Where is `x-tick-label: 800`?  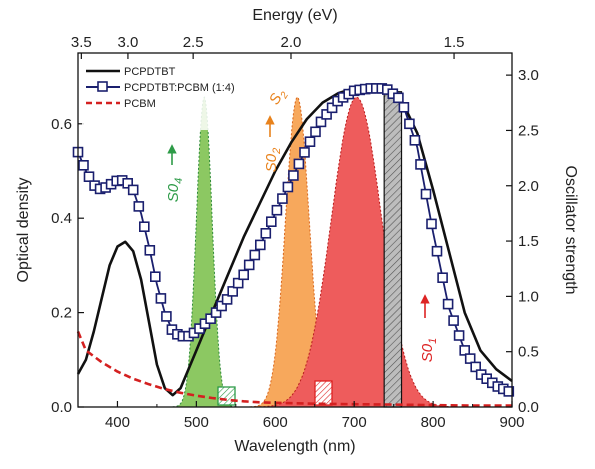
x-tick-label: 800 is located at coordinates (433, 422).